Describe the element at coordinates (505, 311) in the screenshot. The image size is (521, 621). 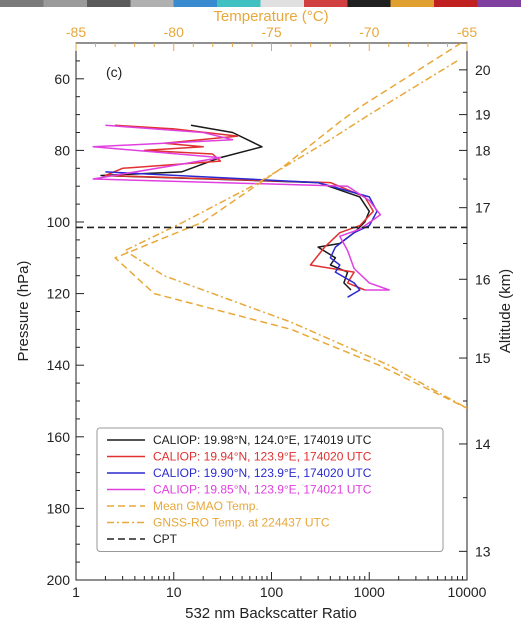
I see `right-axis-title: Altitude (km)` at that location.